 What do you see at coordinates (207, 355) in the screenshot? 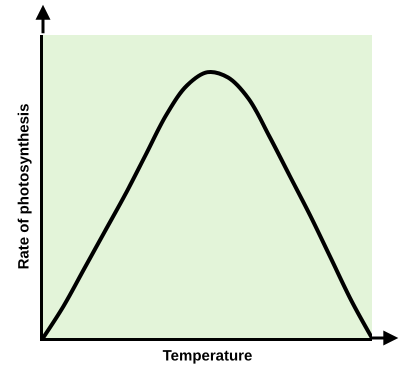
I see `x-axis-title: Temperature` at bounding box center [207, 355].